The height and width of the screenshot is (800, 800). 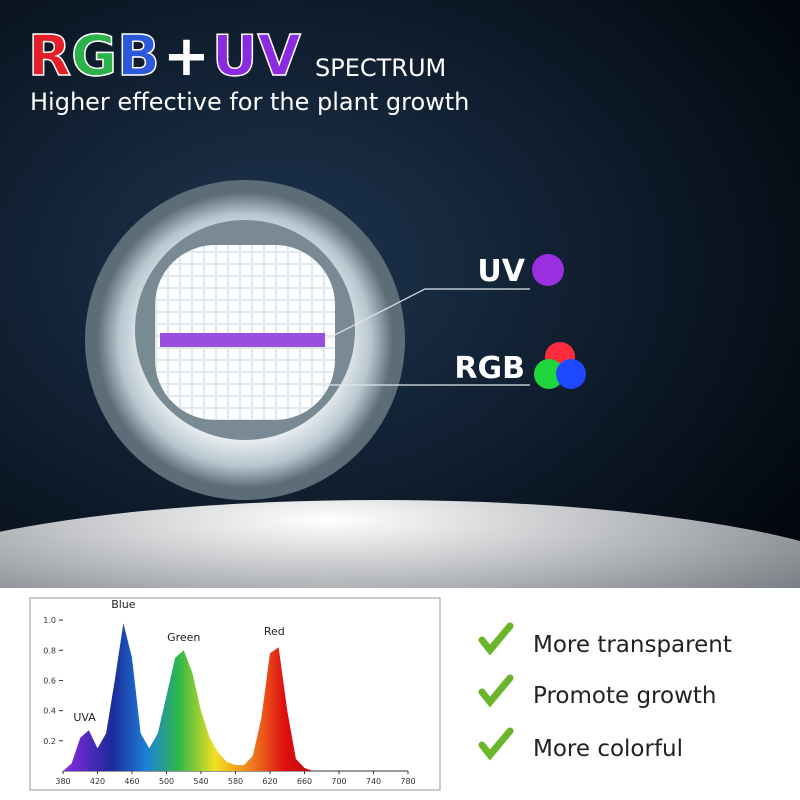 What do you see at coordinates (548, 270) in the screenshot?
I see `uv-dot` at bounding box center [548, 270].